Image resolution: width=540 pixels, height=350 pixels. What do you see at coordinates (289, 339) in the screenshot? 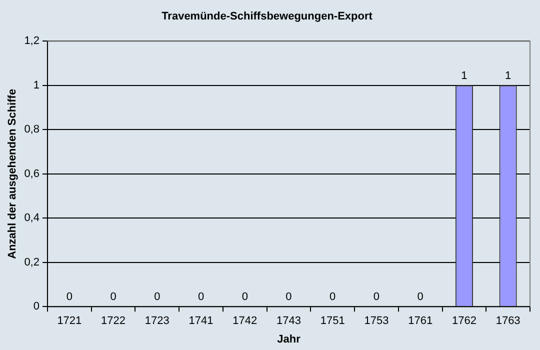
I see `x-axis-title: Jahr` at bounding box center [289, 339].